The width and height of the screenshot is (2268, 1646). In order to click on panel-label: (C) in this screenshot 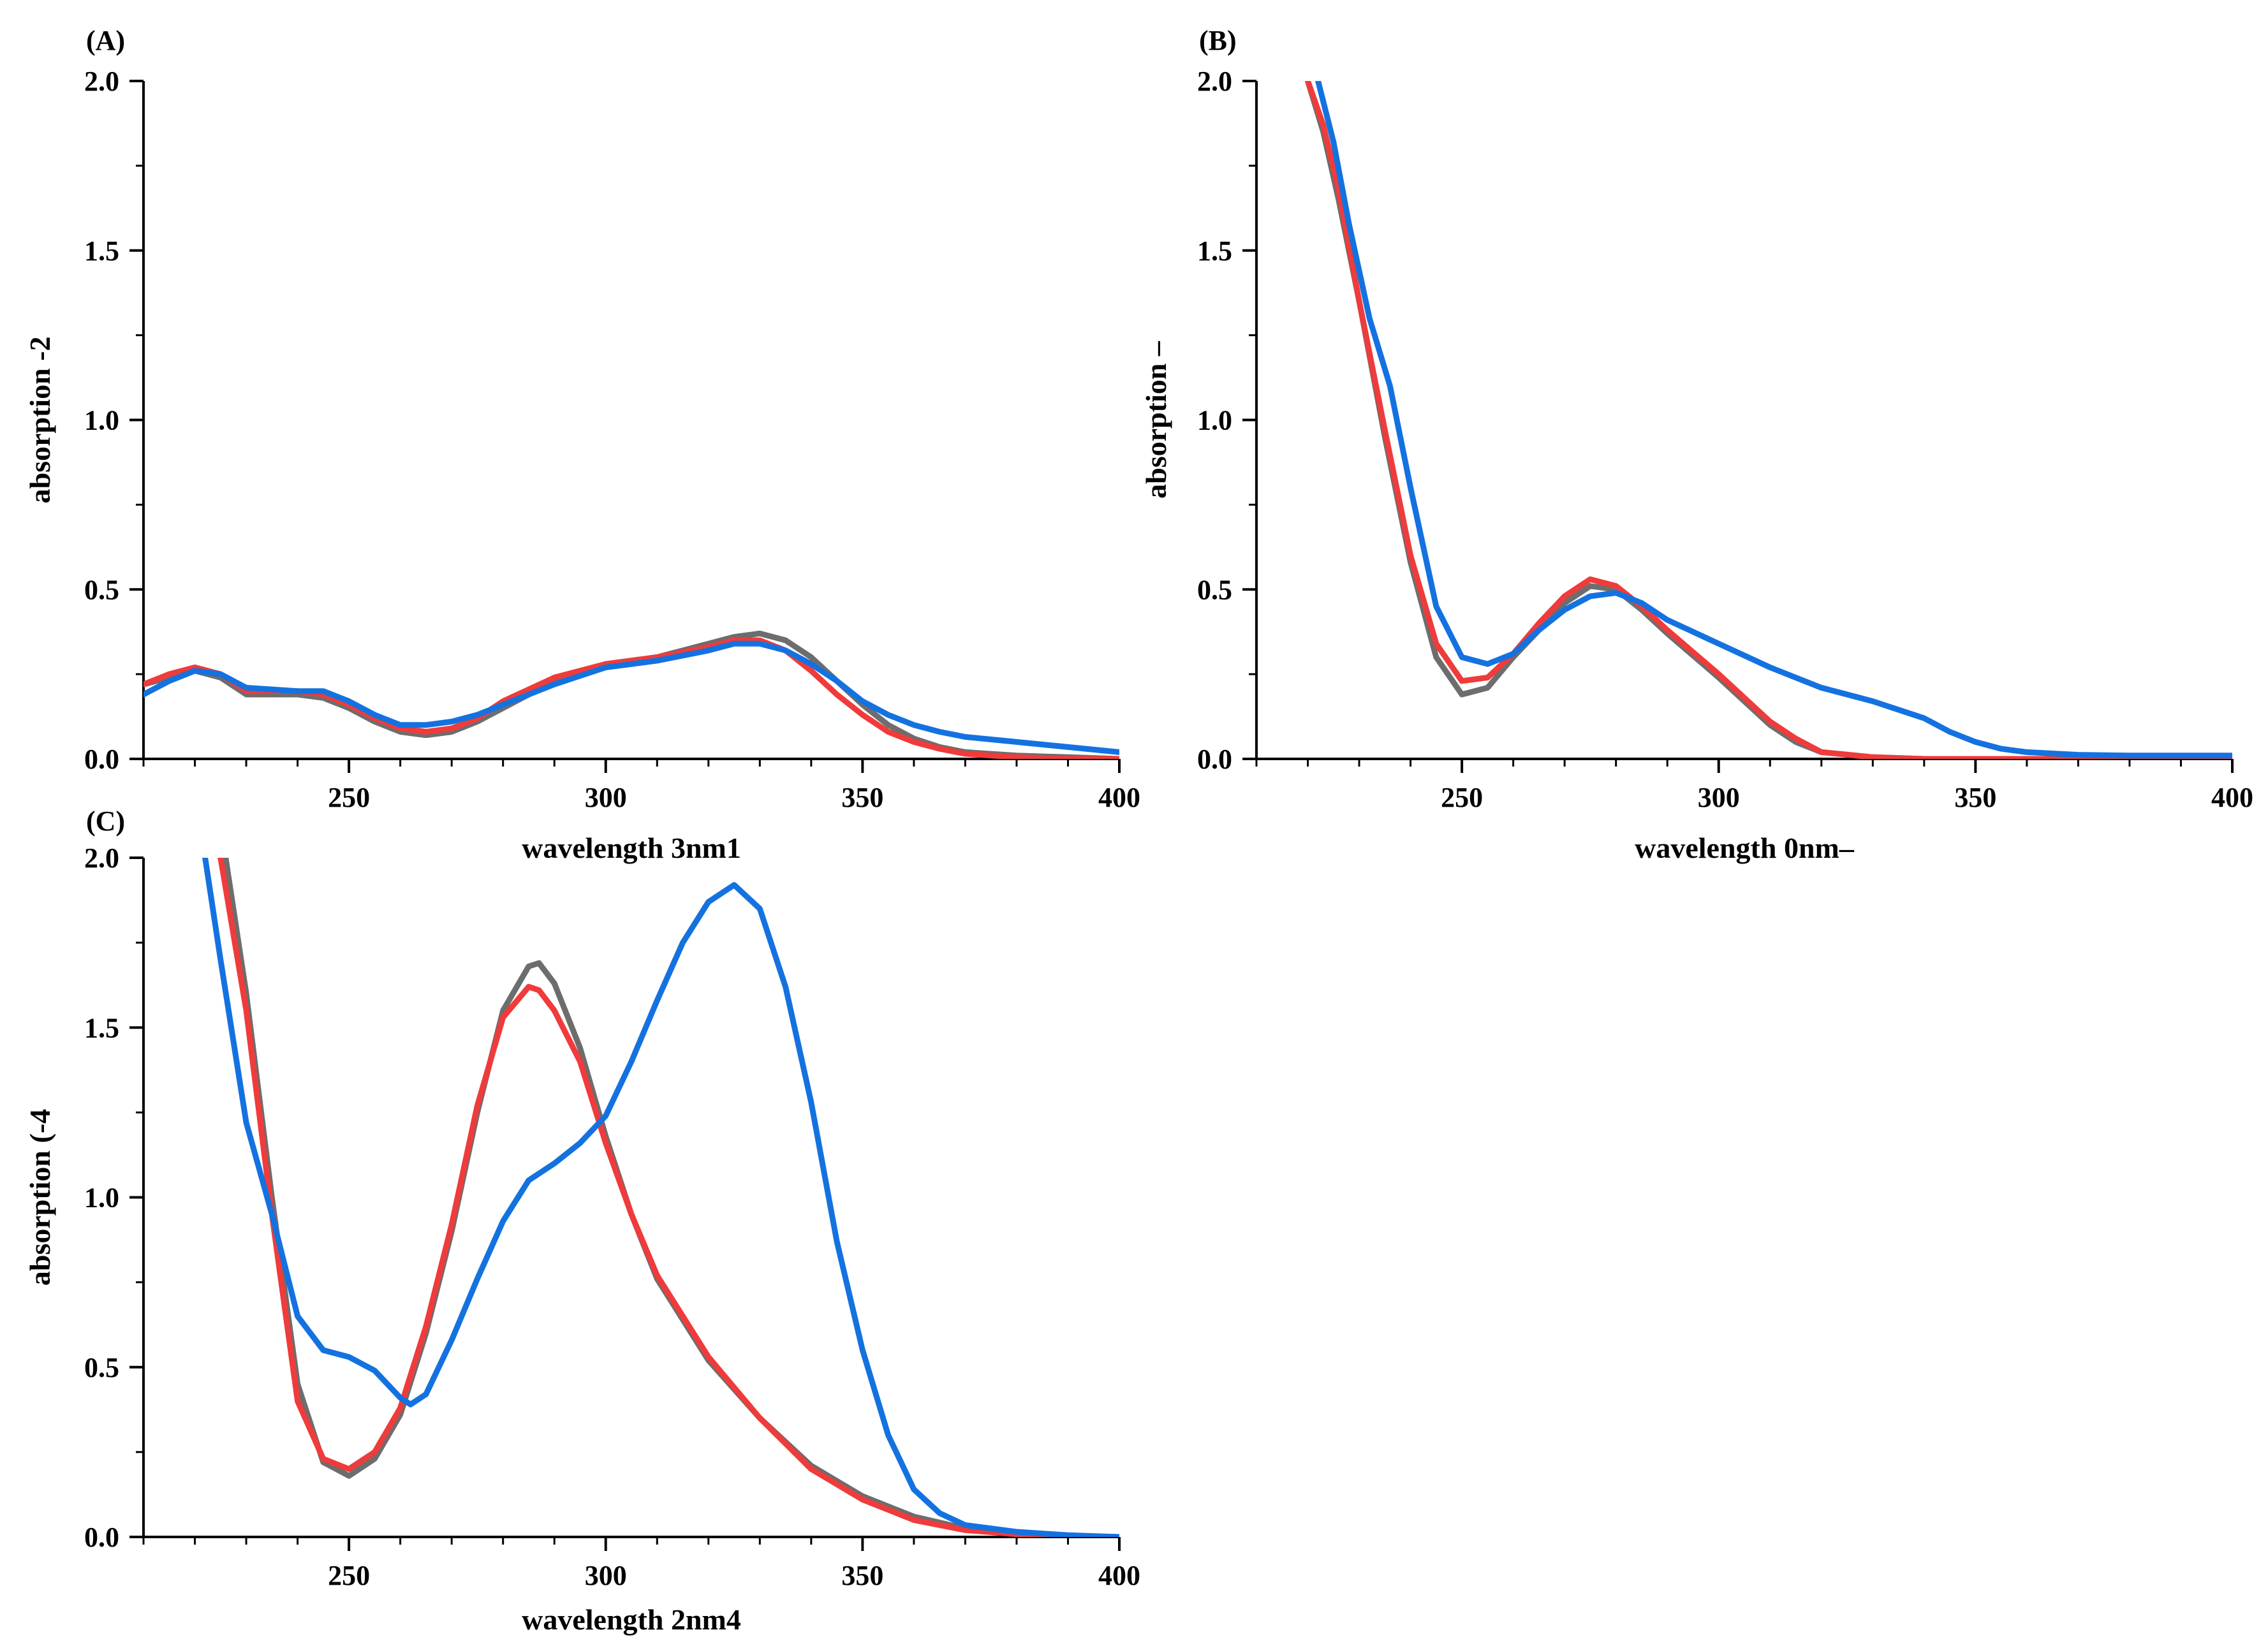, I will do `click(105, 821)`.